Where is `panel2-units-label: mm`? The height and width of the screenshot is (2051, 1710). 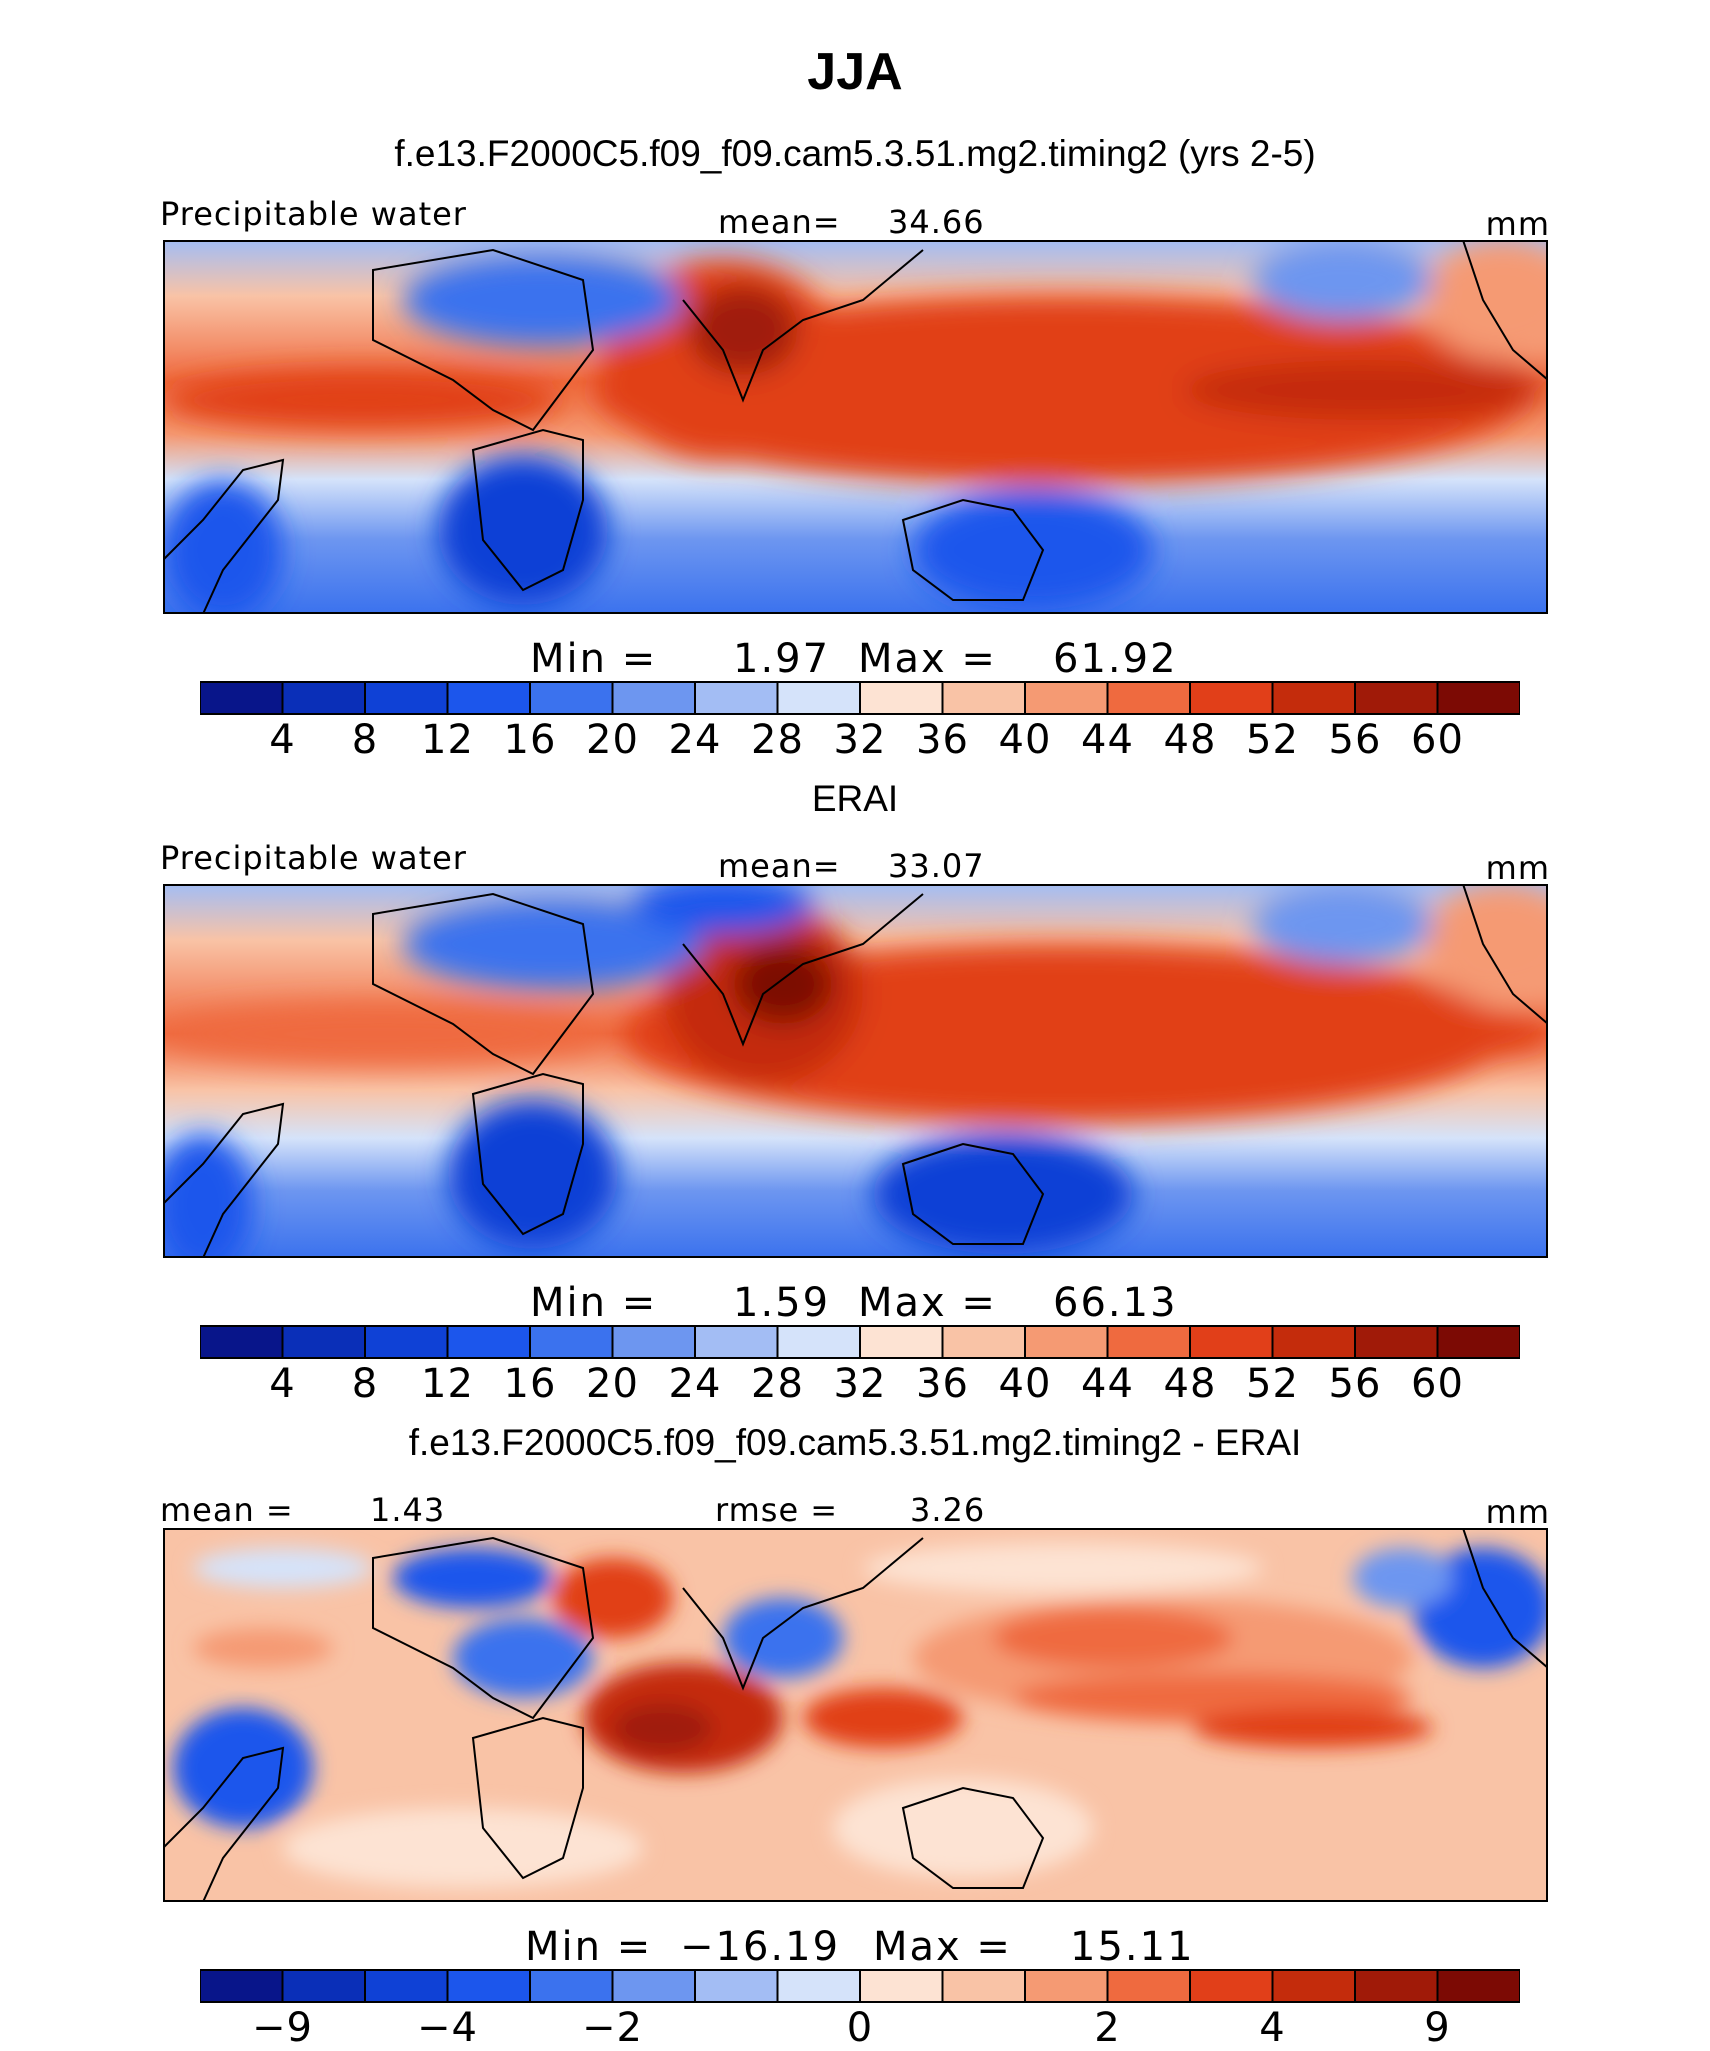
panel2-units-label: mm is located at coordinates (1517, 868).